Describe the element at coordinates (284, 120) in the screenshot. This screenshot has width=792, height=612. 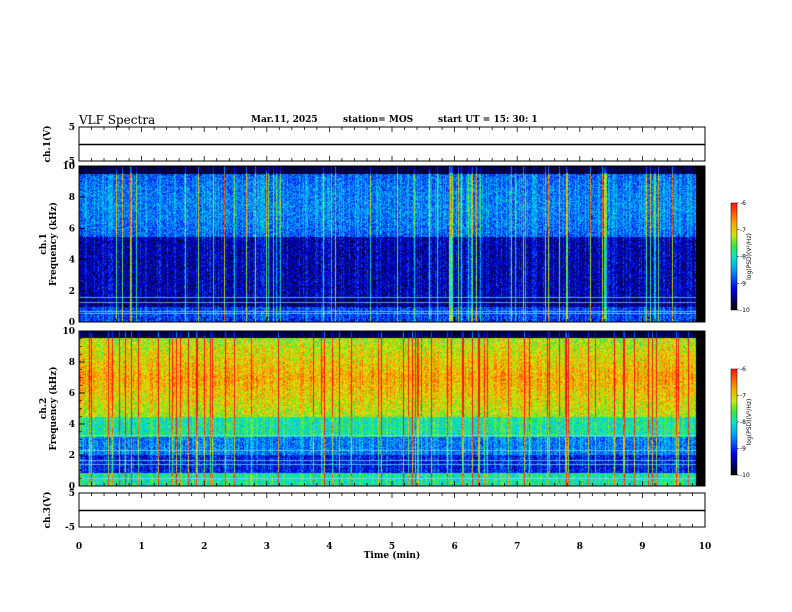
I see `date-label: Mar.11, 2025` at that location.